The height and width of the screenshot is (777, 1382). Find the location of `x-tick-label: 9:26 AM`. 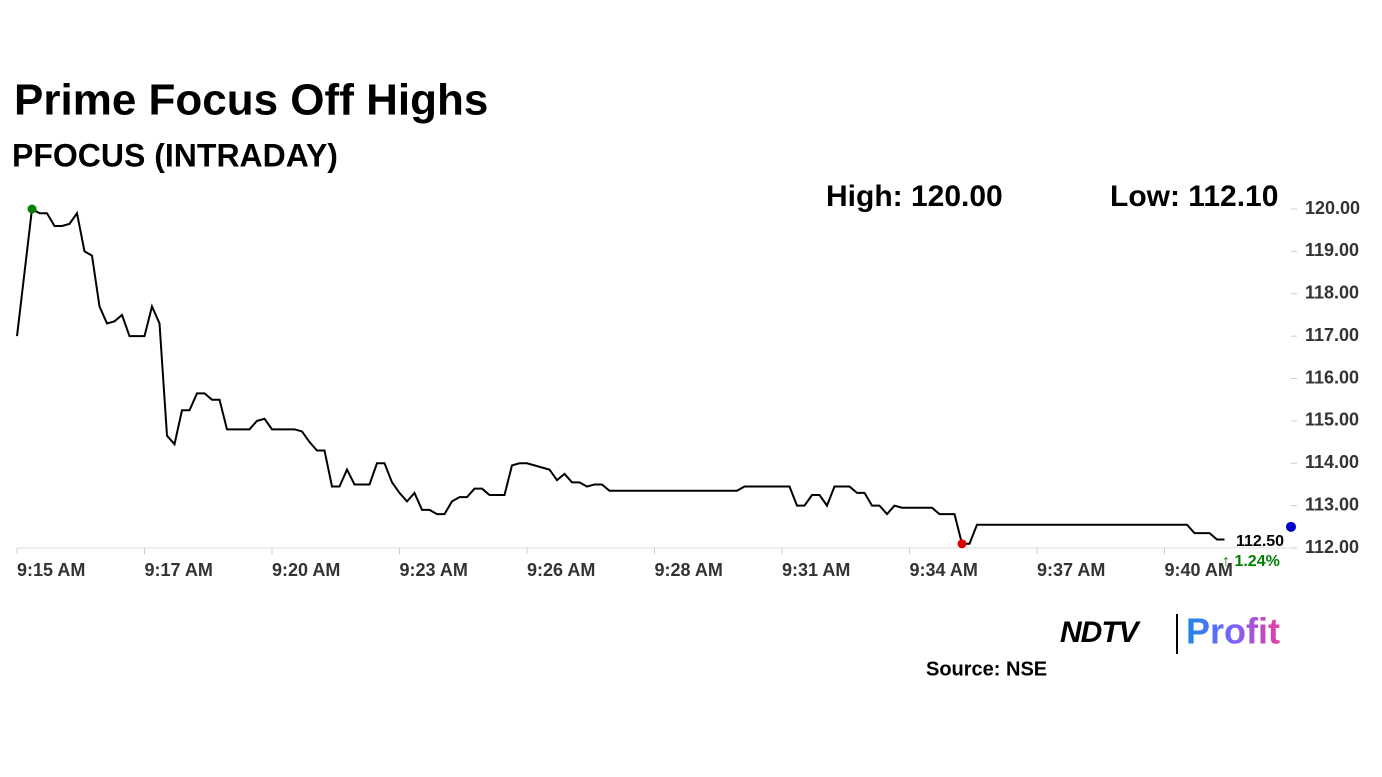

x-tick-label: 9:26 AM is located at coordinates (561, 570).